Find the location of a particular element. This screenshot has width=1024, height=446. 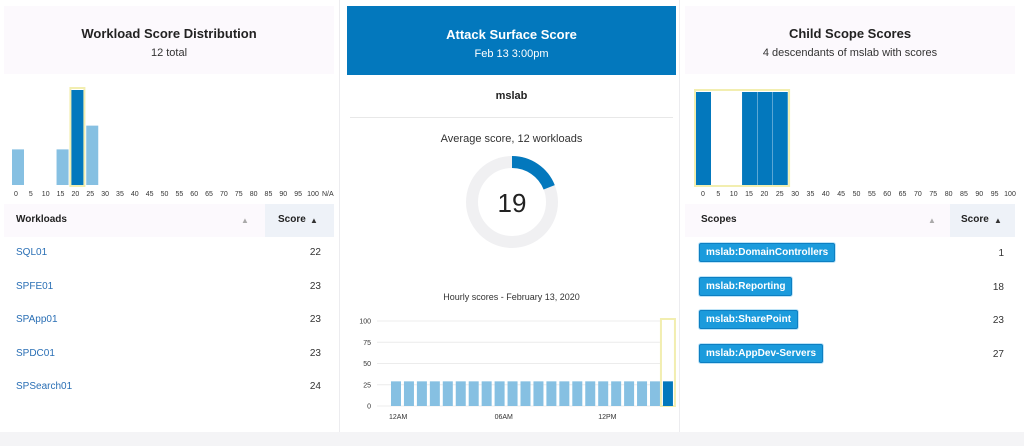

workloads-column-header: Workloads is located at coordinates (41, 219).